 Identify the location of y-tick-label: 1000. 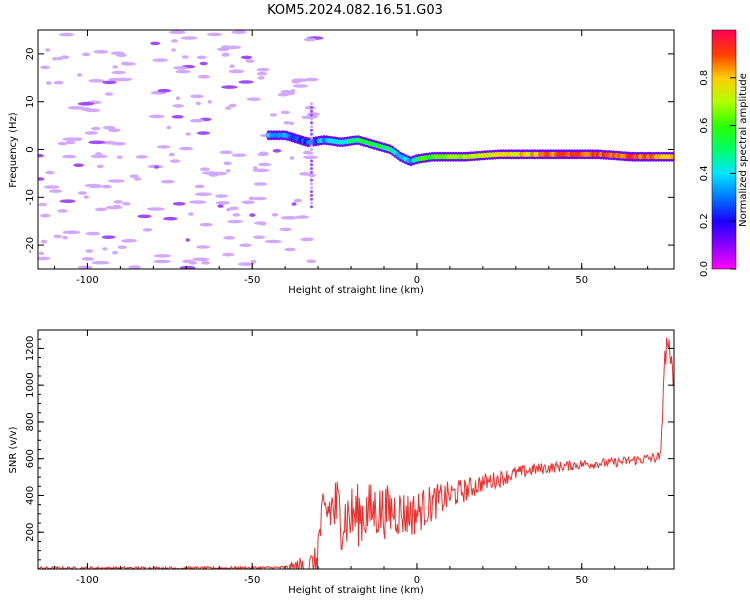
(30, 384).